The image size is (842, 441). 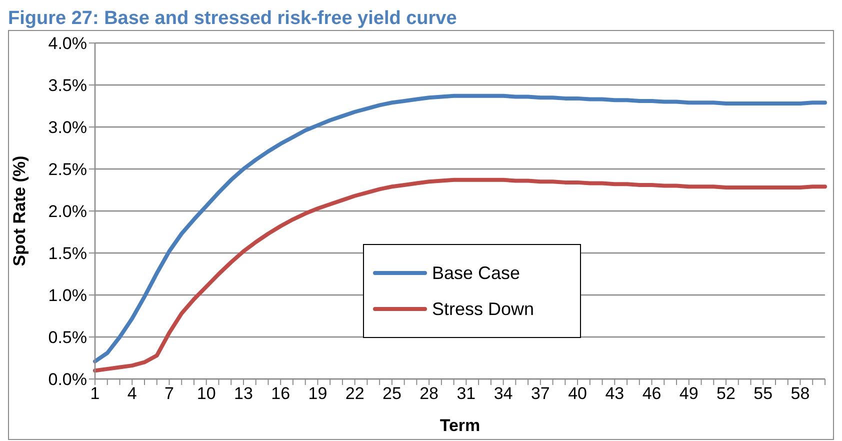 What do you see at coordinates (67, 128) in the screenshot?
I see `y-tick-label: 3.0%` at bounding box center [67, 128].